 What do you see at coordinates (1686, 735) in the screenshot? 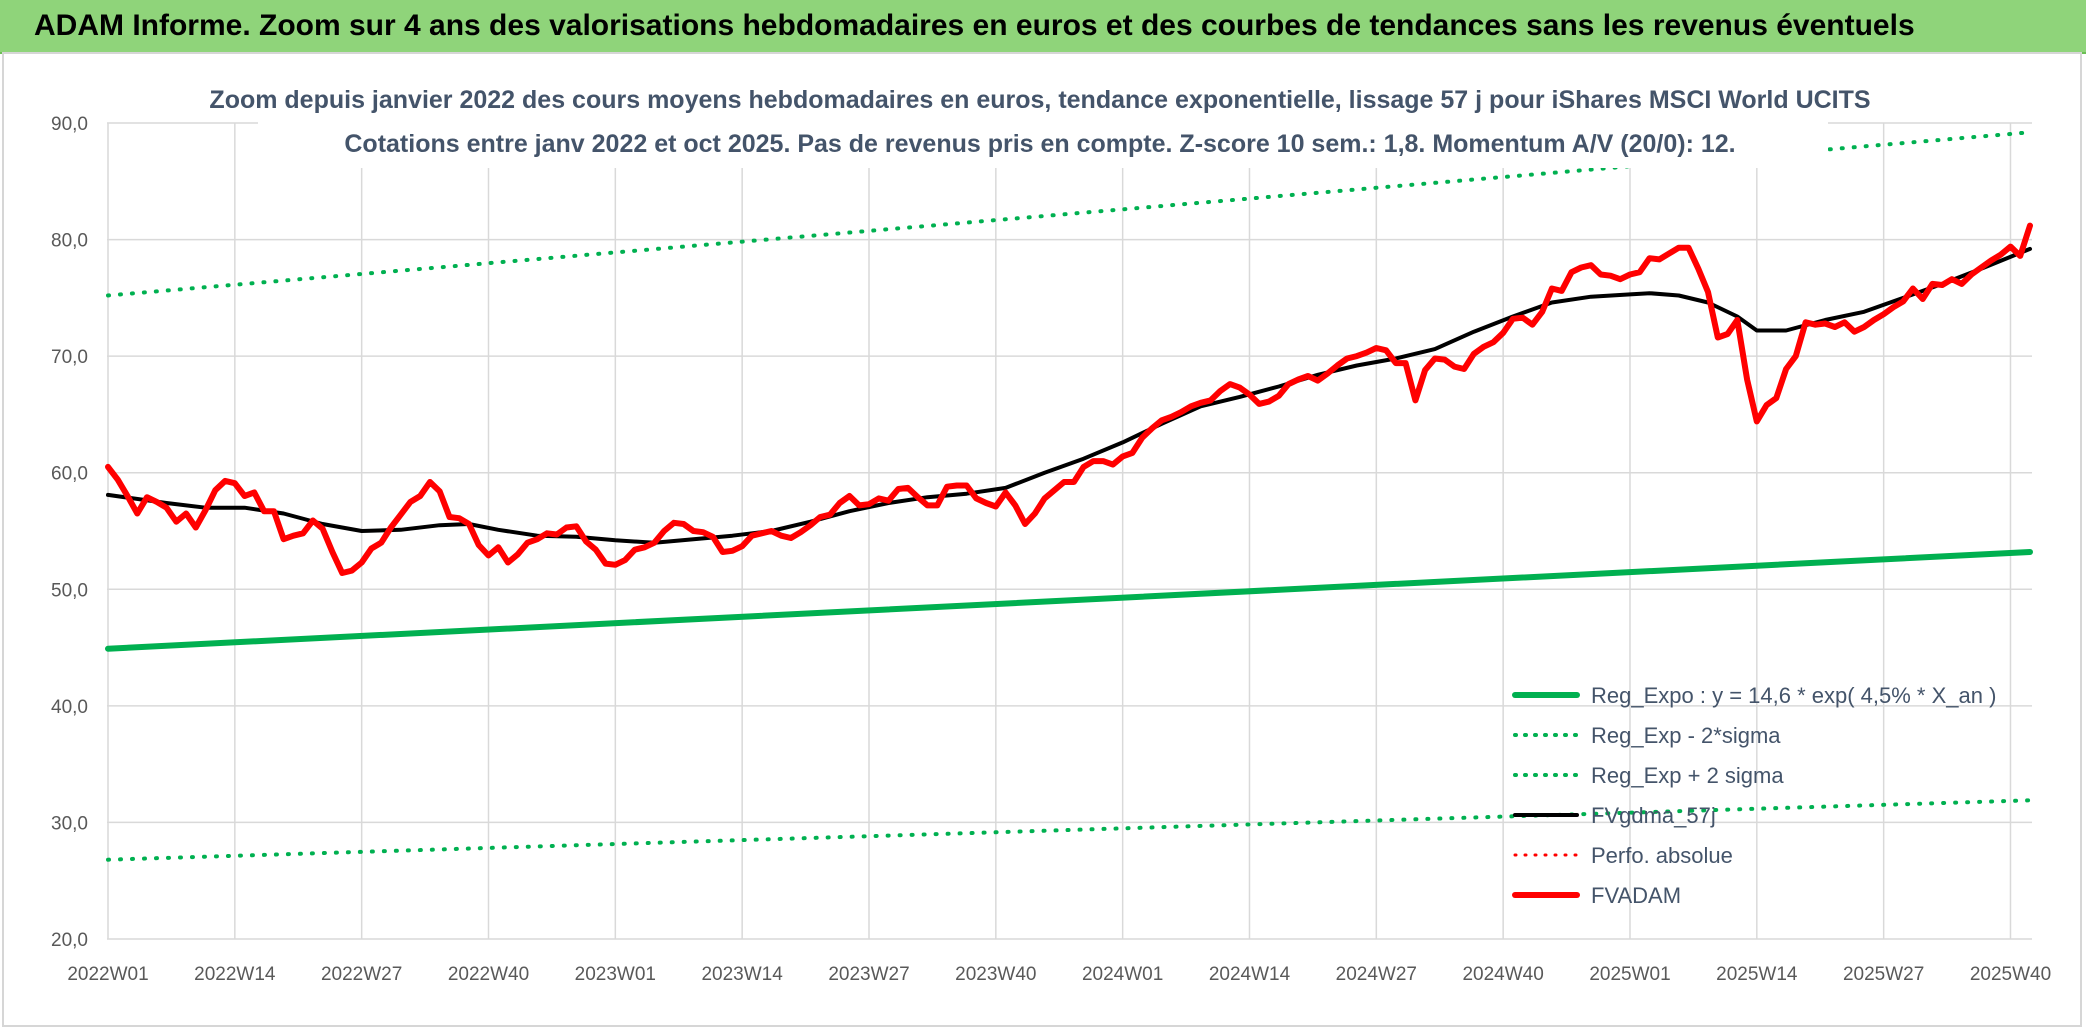
I see `legend-label: Reg_Exp - 2*sigma` at bounding box center [1686, 735].